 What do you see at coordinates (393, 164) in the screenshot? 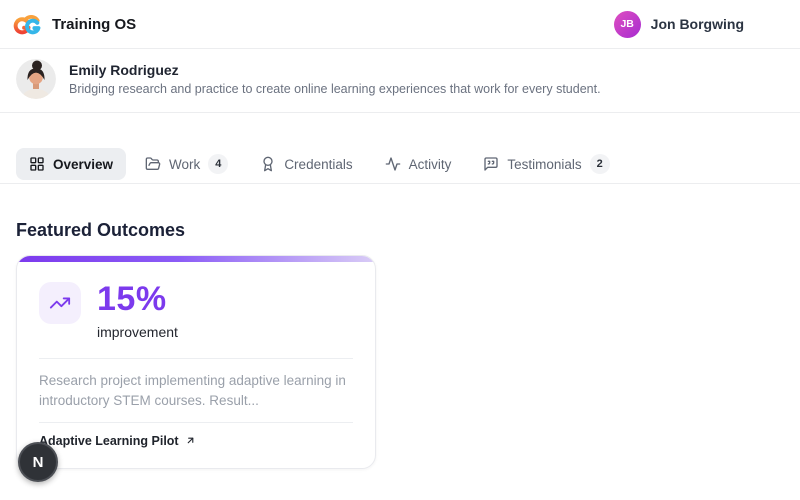
I see `activity-icon` at bounding box center [393, 164].